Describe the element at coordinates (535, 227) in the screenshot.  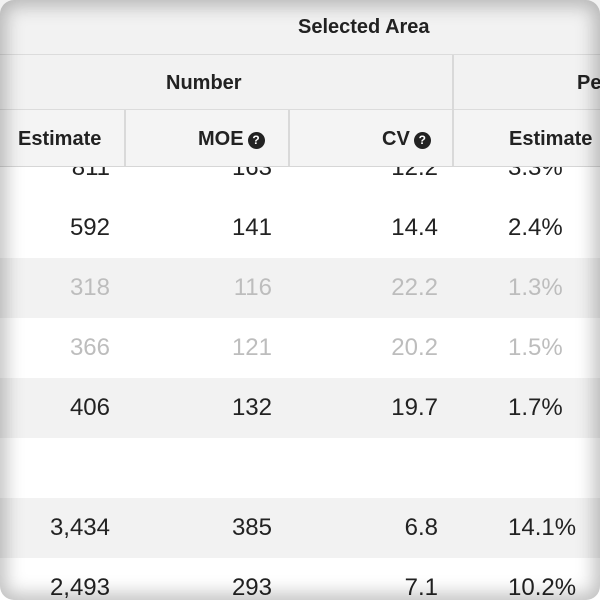
I see `percent-cell: 2.4%` at that location.